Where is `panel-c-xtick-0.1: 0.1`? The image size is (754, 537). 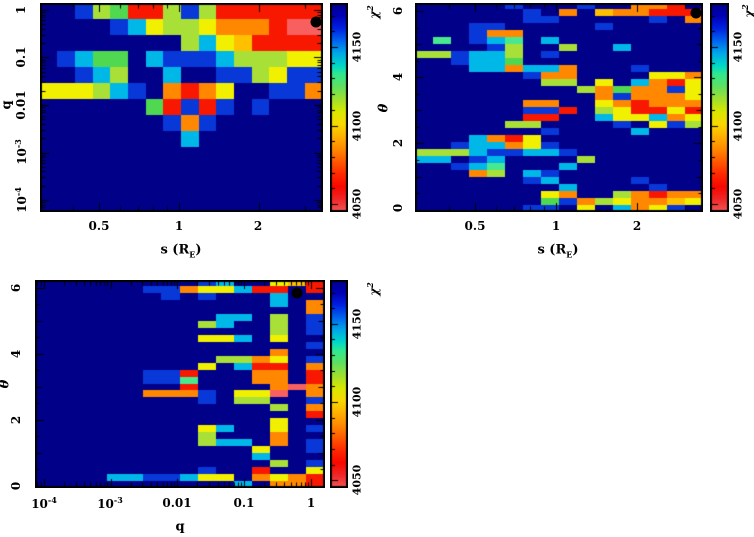
panel-c-xtick-0.1: 0.1 is located at coordinates (244, 503).